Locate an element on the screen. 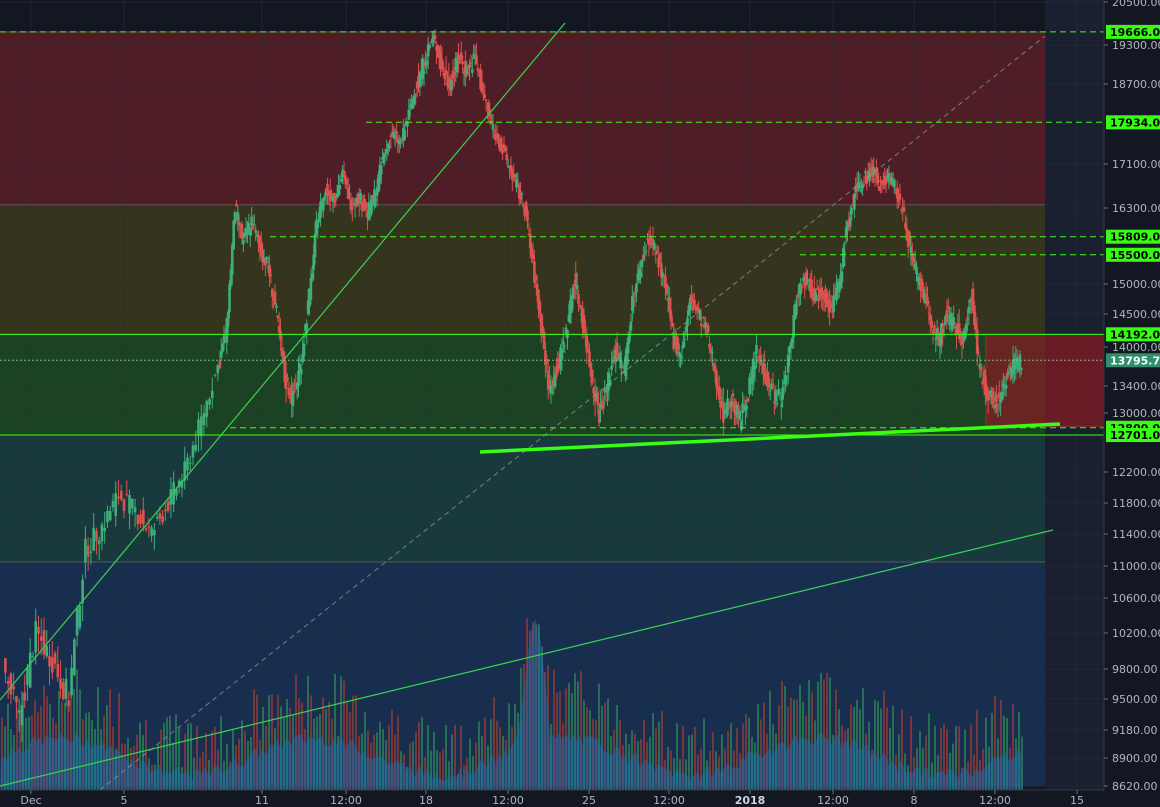  y-tick-label: 16300.00 is located at coordinates (1136, 208).